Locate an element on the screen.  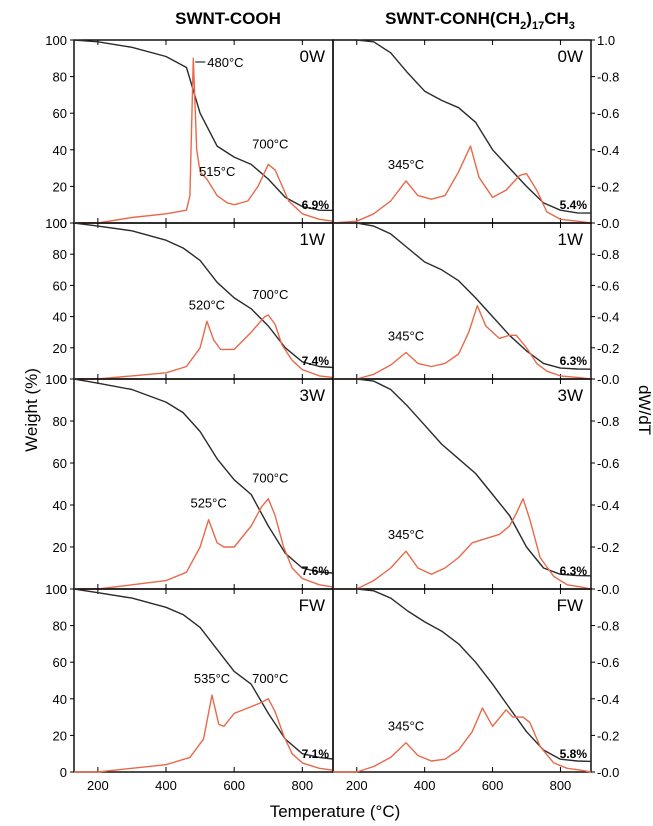
panel-3w-conh: -0.0 -0.2 -0.4 -0.6 -0.8 3W 6.3% 345°C is located at coordinates (475, 487).